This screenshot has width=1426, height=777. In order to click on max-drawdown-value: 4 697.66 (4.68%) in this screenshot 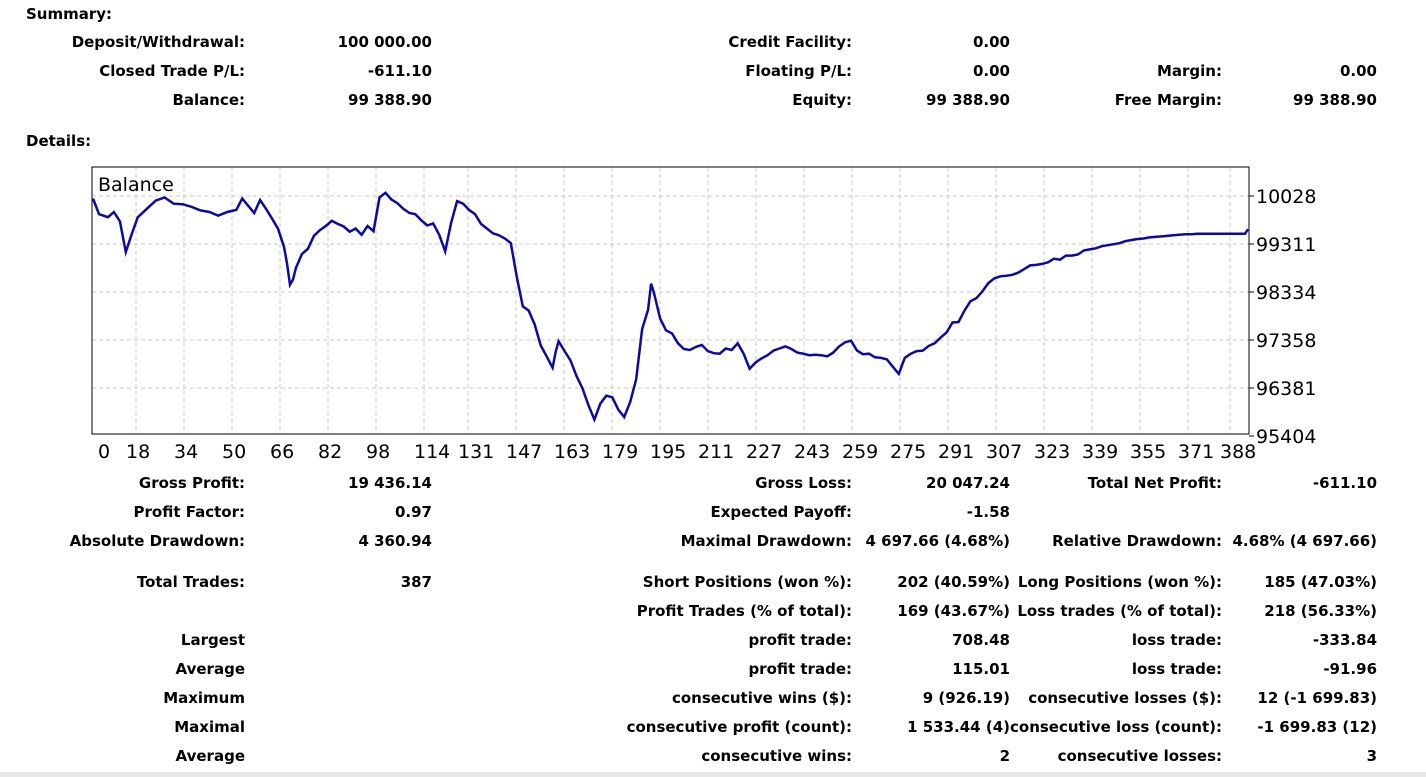, I will do `click(937, 541)`.